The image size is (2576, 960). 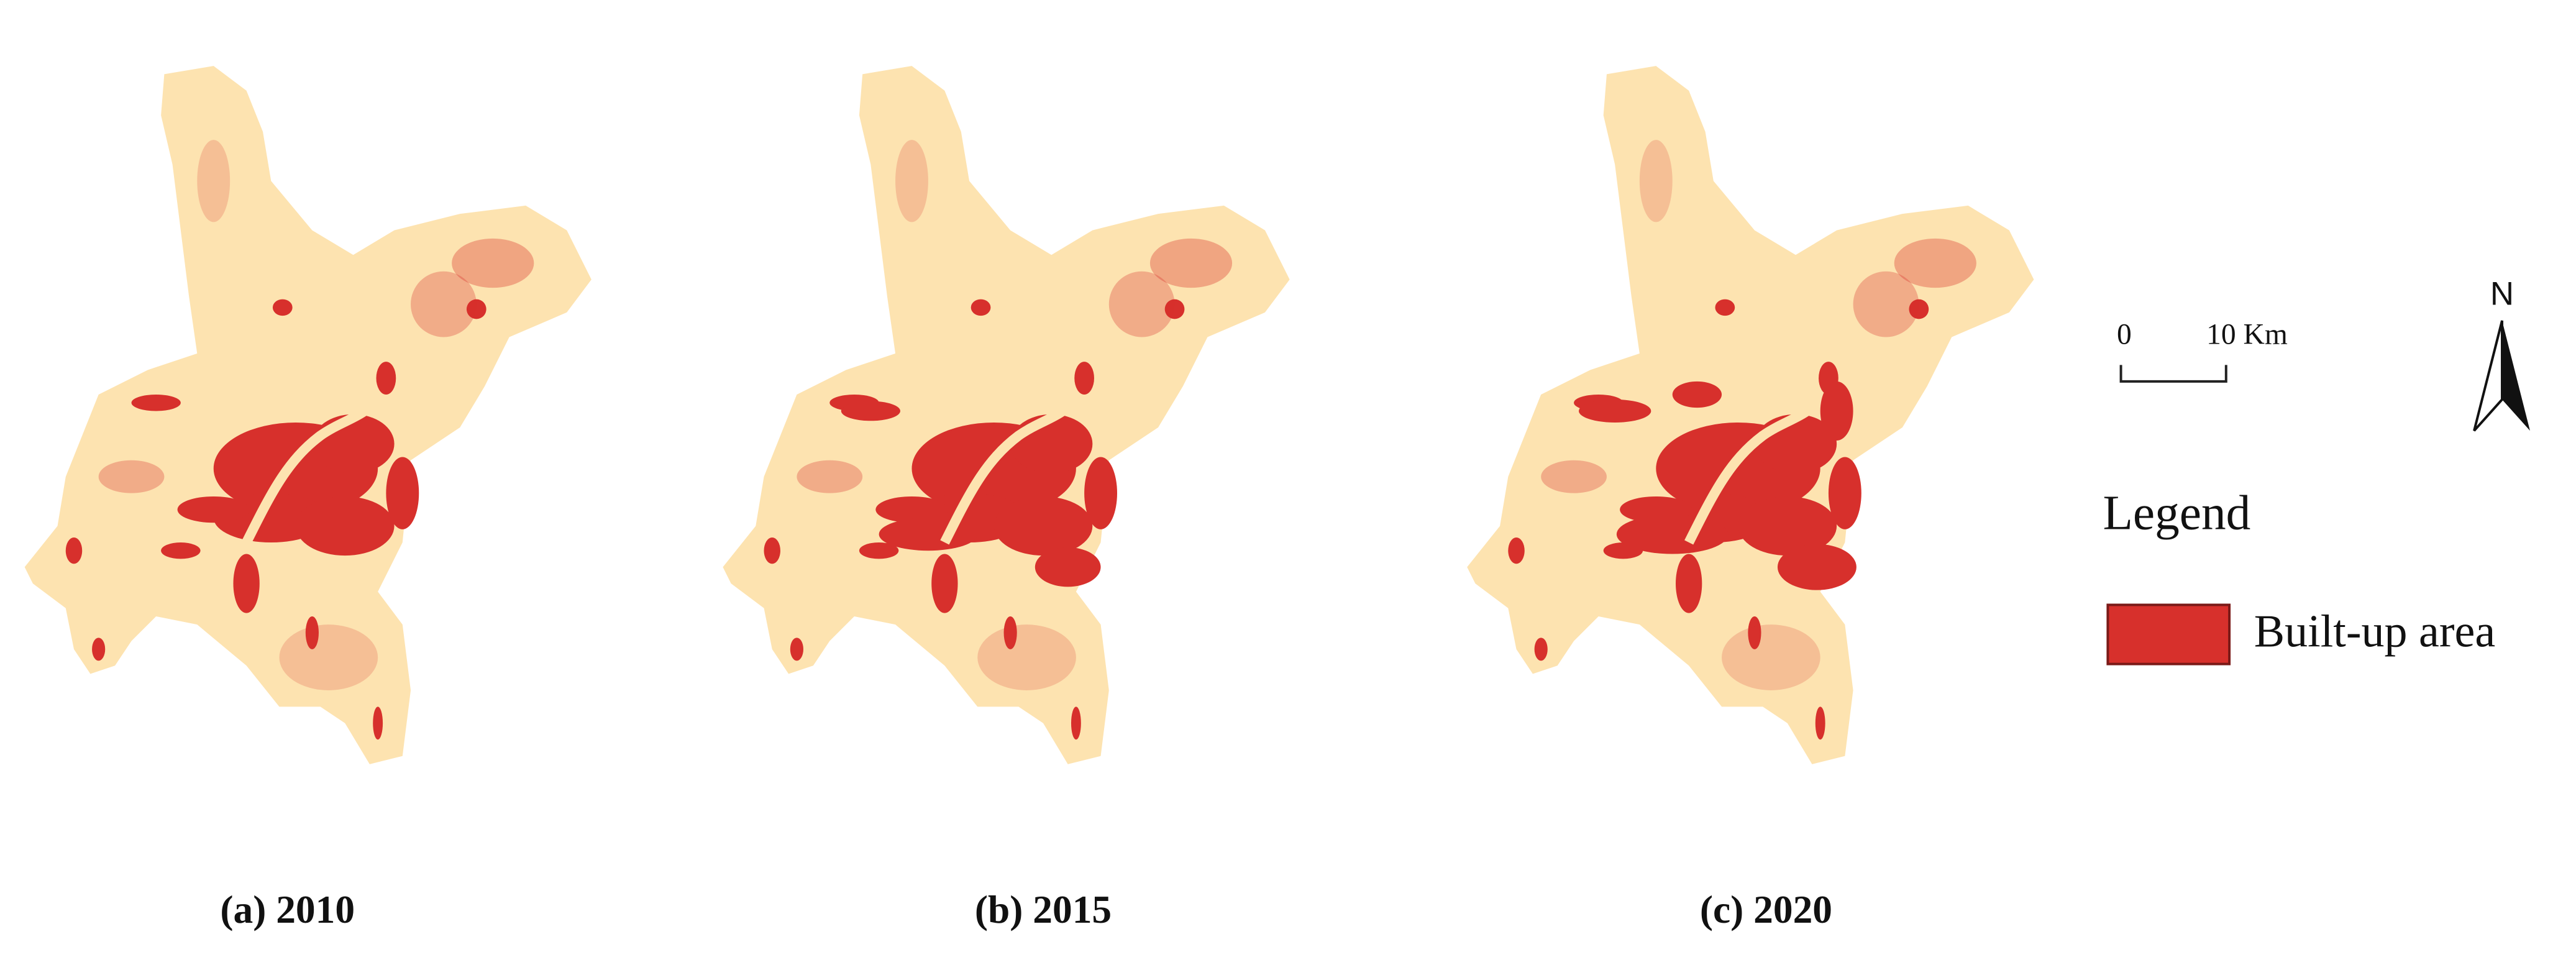 What do you see at coordinates (2374, 631) in the screenshot?
I see `legend-label: Built-up area` at bounding box center [2374, 631].